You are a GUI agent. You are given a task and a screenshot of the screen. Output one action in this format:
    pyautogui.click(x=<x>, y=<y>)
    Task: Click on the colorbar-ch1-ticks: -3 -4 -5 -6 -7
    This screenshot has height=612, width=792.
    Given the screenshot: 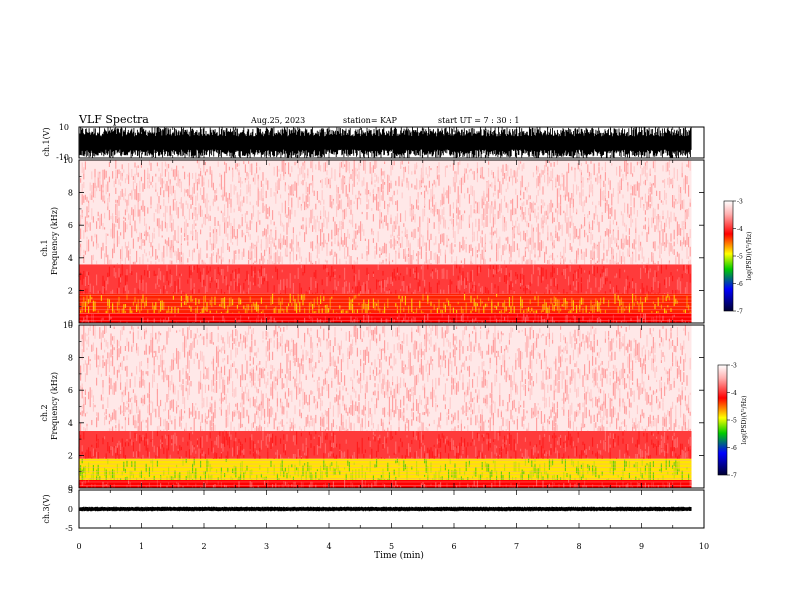 What is the action you would take?
    pyautogui.click(x=738, y=257)
    